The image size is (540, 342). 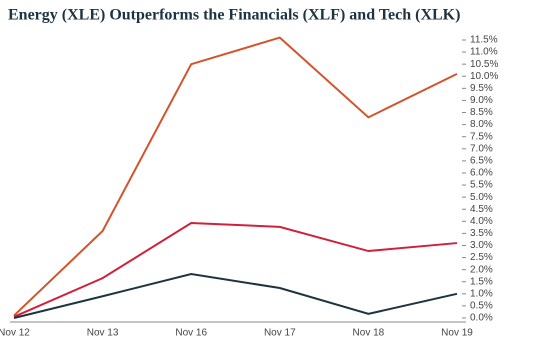 I want to click on x-tick-label: Nov 19, so click(x=457, y=333).